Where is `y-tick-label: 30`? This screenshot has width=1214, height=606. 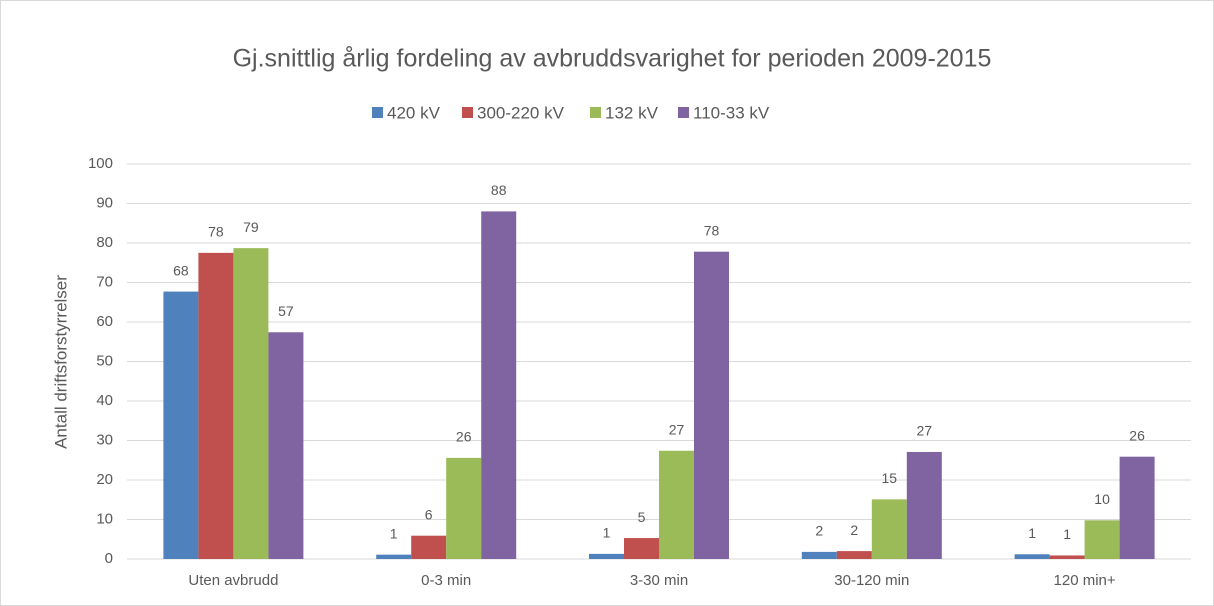 y-tick-label: 30 is located at coordinates (104, 439).